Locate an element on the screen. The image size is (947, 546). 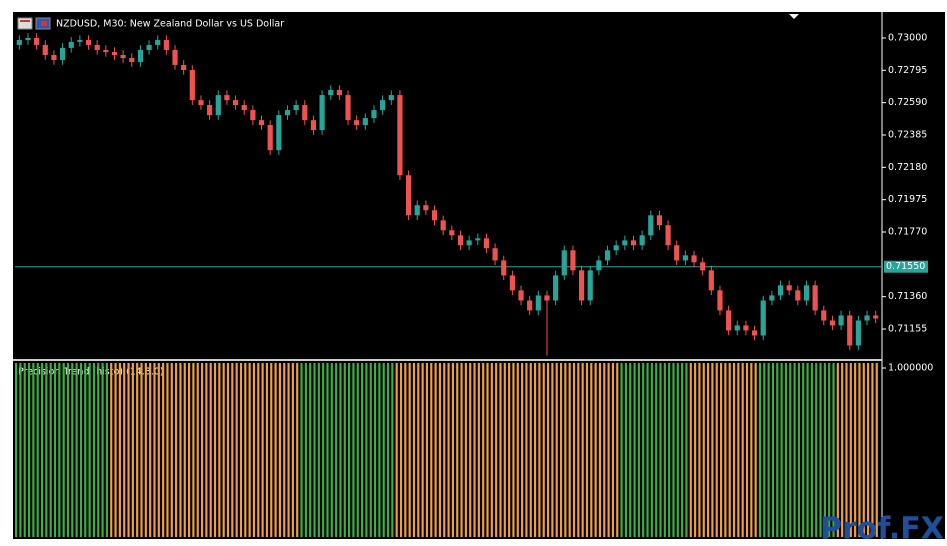
shift-marker is located at coordinates (794, 16).